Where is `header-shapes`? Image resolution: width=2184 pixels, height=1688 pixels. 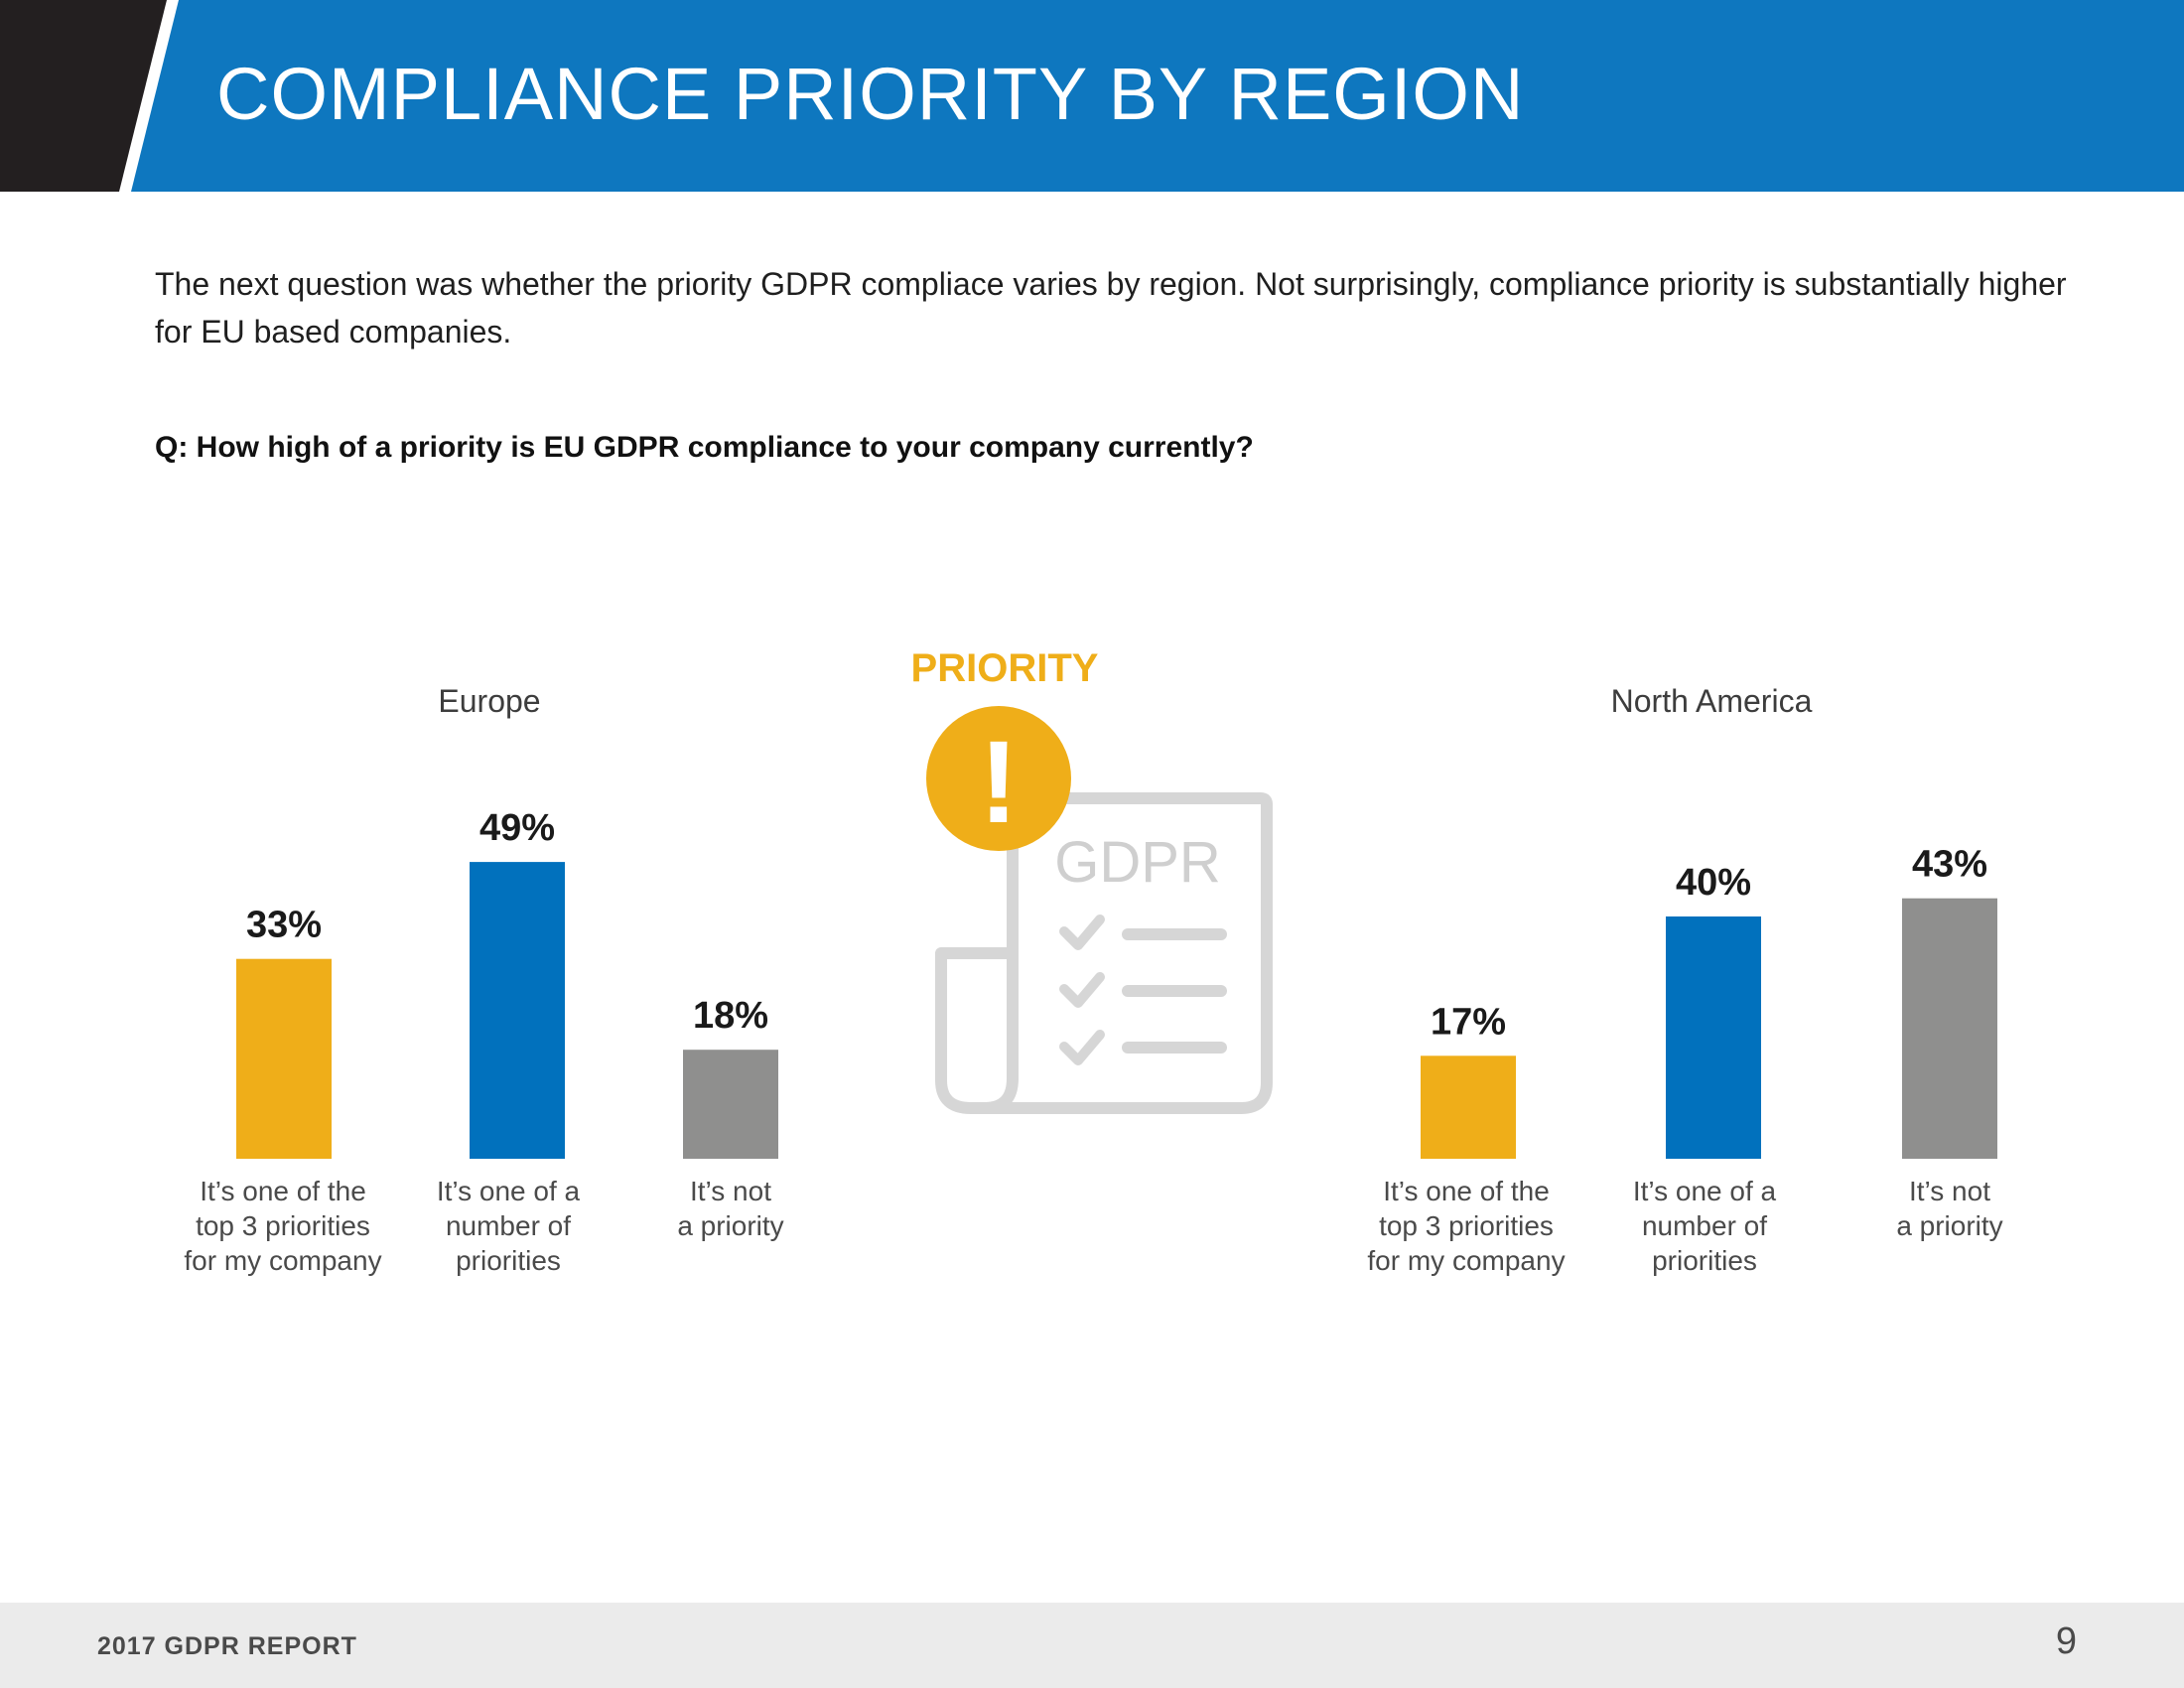 header-shapes is located at coordinates (1092, 96).